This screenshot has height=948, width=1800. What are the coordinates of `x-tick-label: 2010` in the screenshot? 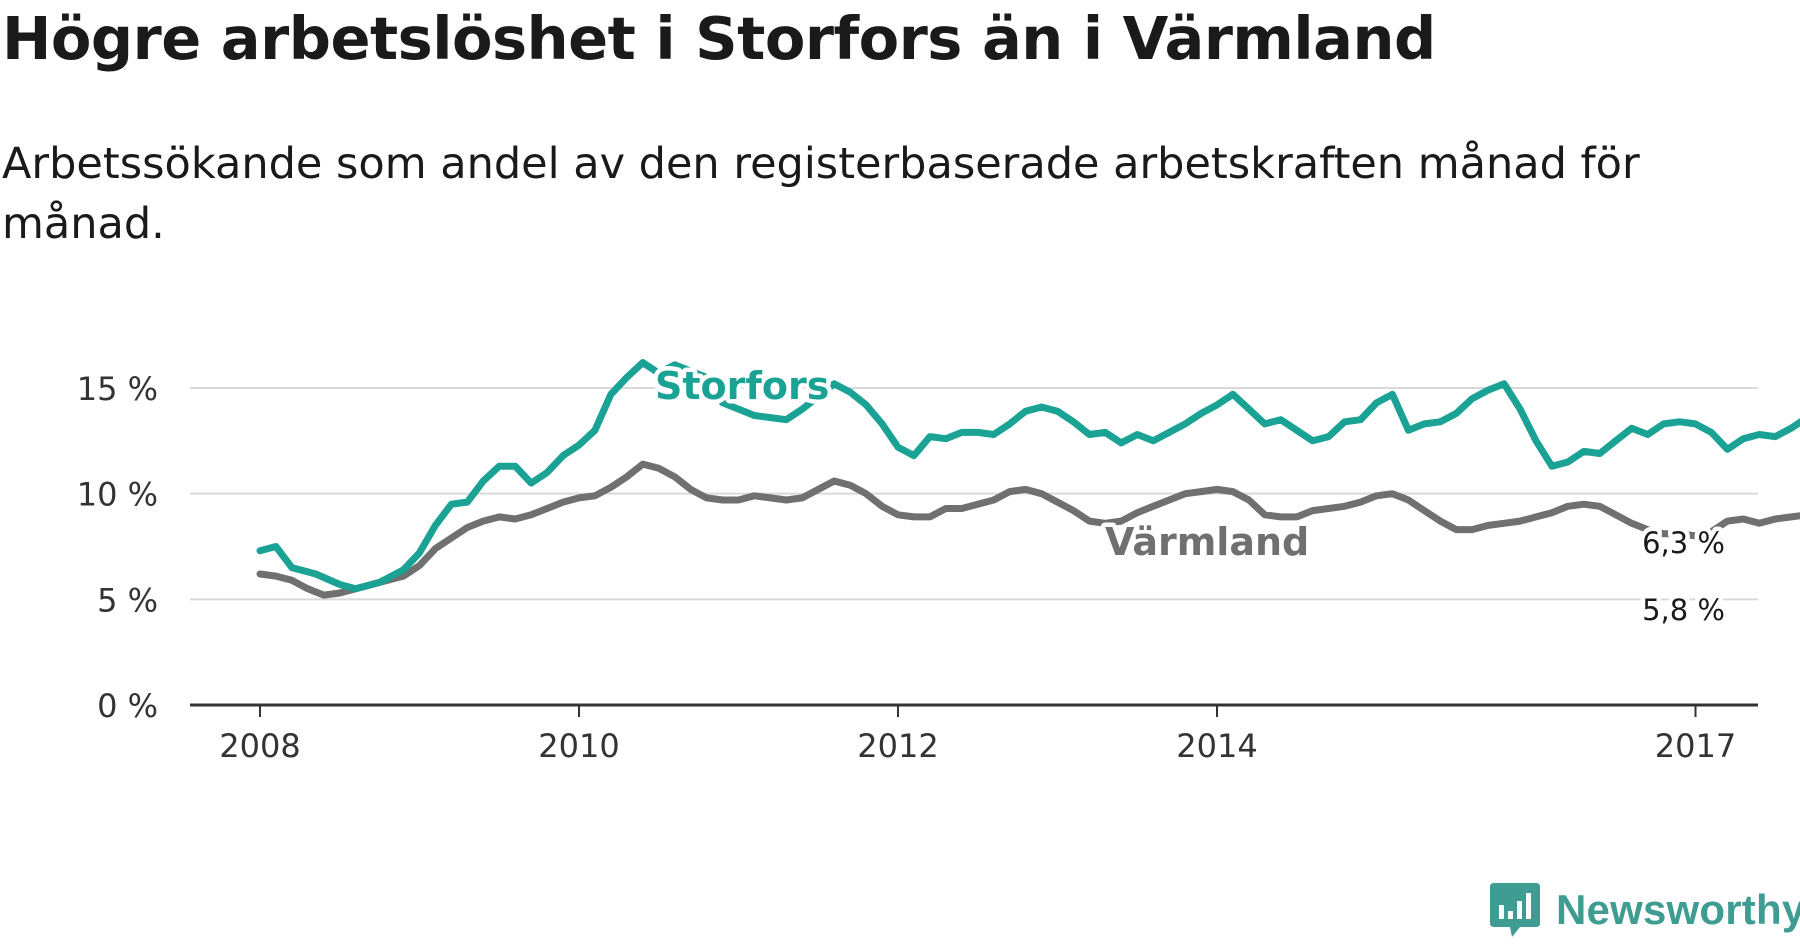 It's located at (578, 746).